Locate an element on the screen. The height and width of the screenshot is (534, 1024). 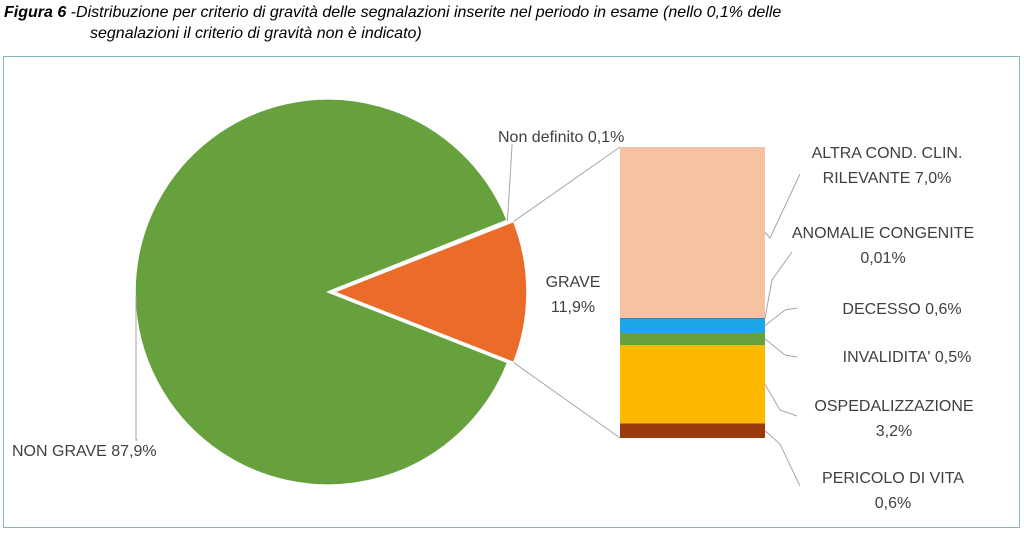
label-decesso: DECESSO 0,6% is located at coordinates (901, 309).